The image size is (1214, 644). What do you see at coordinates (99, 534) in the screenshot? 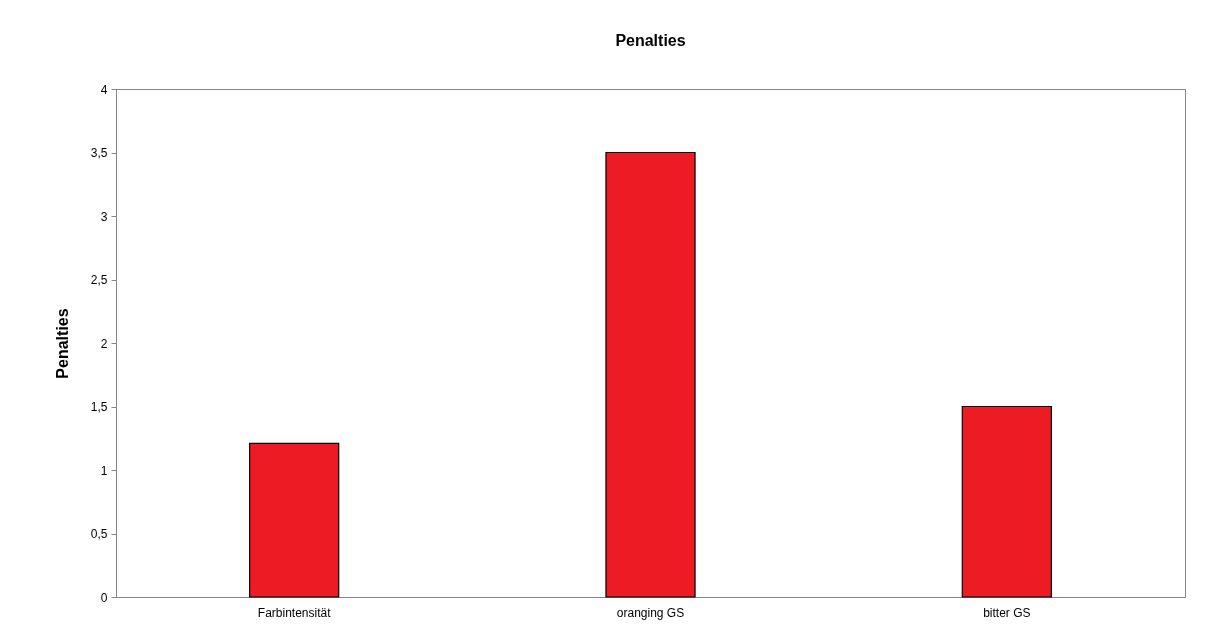
I see `y-tick-label: 0,5` at bounding box center [99, 534].